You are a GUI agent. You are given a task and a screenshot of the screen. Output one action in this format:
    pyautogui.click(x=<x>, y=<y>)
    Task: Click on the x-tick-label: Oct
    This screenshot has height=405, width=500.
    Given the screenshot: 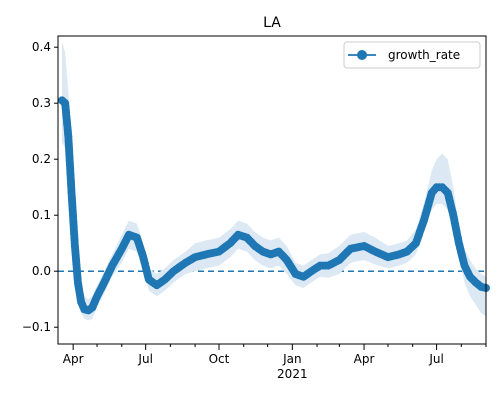 What is the action you would take?
    pyautogui.click(x=219, y=359)
    